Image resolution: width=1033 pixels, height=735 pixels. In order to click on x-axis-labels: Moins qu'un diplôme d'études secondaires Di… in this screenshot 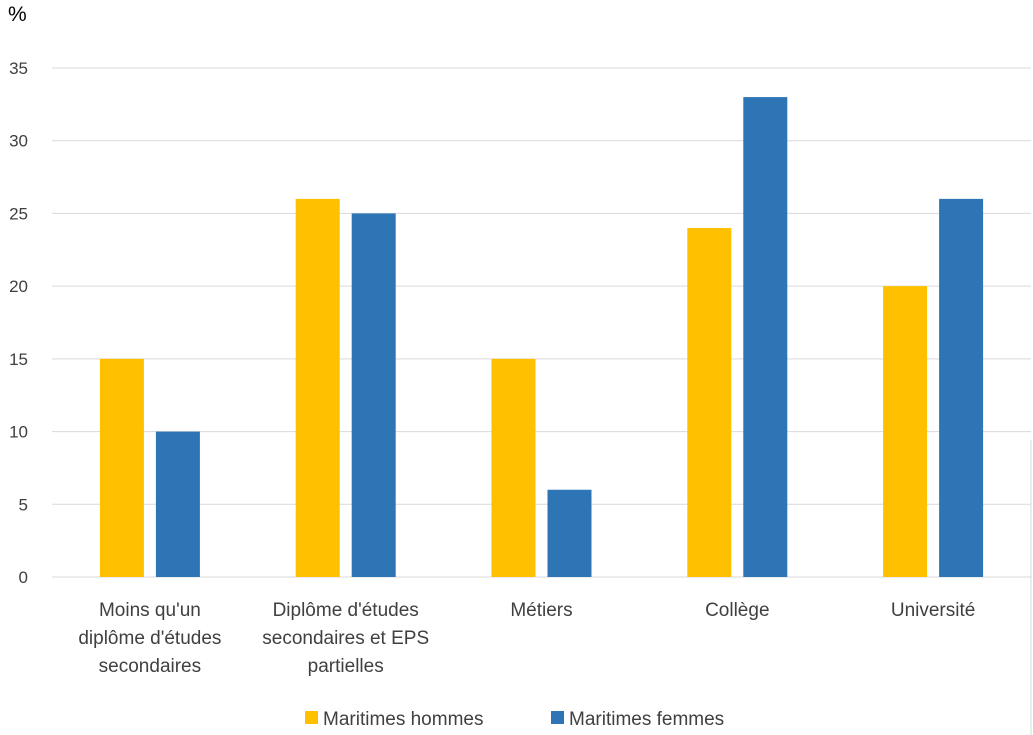, I will do `click(526, 638)`.